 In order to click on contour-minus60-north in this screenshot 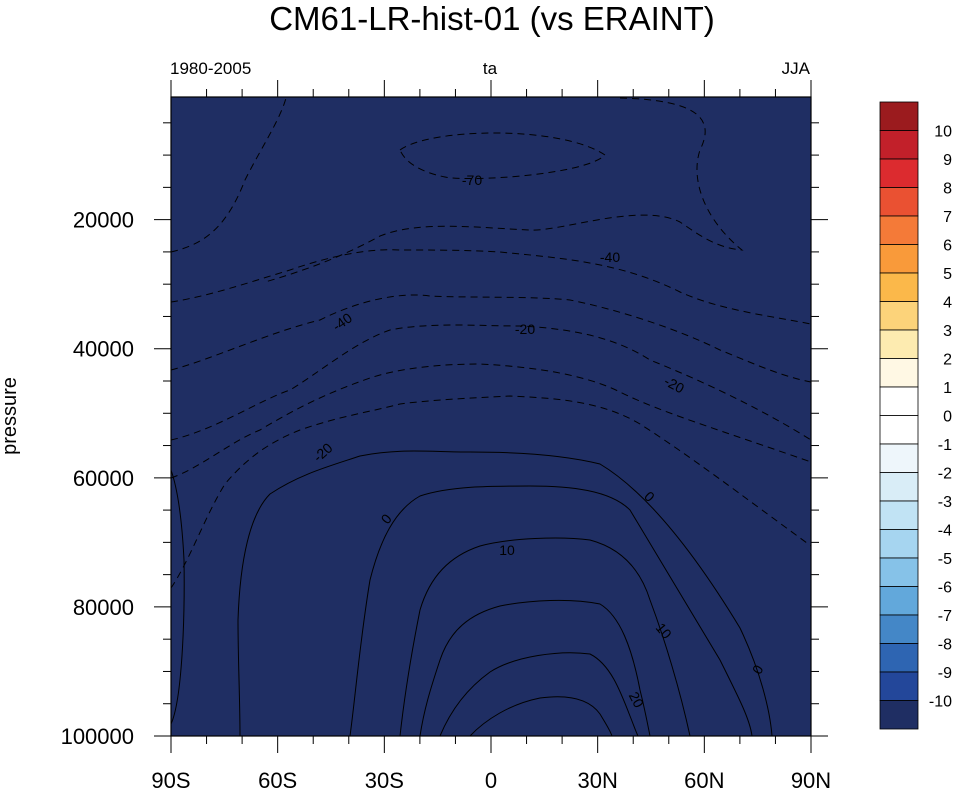, I will do `click(504, 190)`.